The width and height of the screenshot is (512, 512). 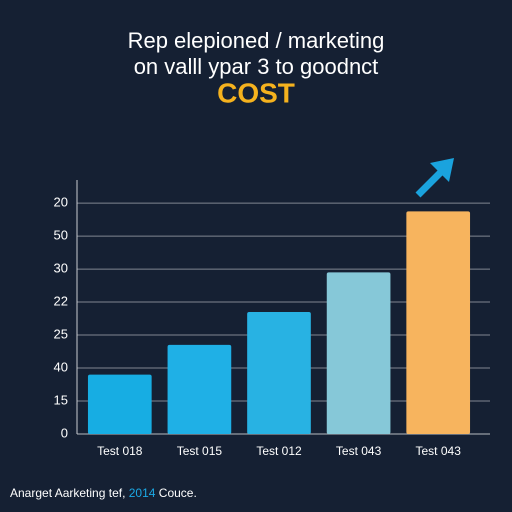 What do you see at coordinates (64, 432) in the screenshot?
I see `y-tick-label: 0` at bounding box center [64, 432].